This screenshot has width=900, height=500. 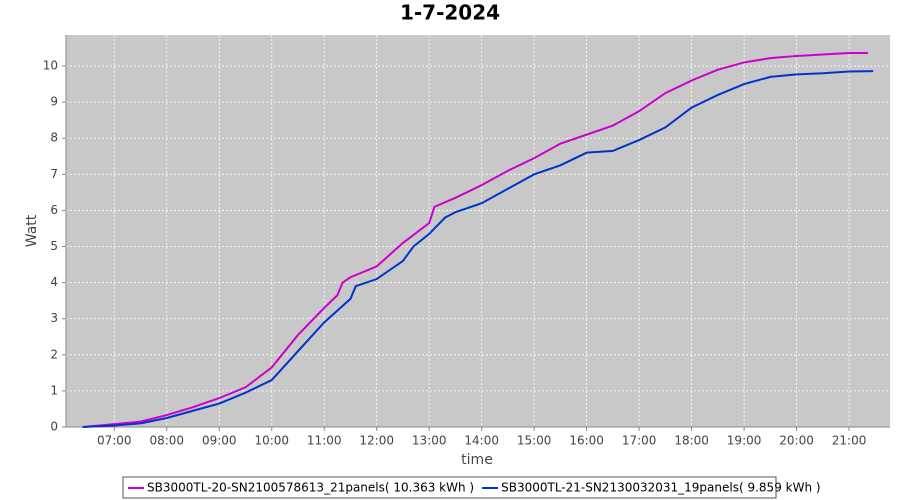 I want to click on y-tick-label: 6, so click(x=54, y=210).